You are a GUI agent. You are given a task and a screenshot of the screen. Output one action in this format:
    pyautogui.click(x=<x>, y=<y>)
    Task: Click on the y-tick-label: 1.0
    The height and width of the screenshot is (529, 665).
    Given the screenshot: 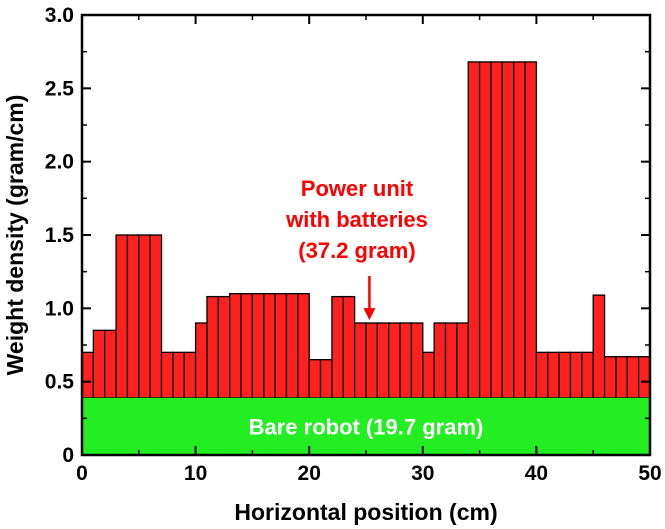 What is the action you would take?
    pyautogui.click(x=59, y=308)
    